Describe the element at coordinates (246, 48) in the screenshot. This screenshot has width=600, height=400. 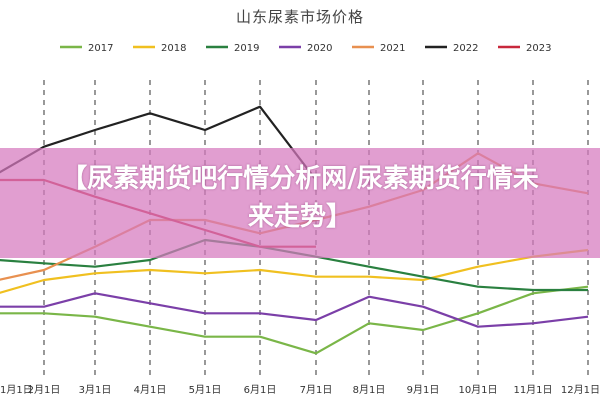
I see `legend-label-2019: 2019` at that location.